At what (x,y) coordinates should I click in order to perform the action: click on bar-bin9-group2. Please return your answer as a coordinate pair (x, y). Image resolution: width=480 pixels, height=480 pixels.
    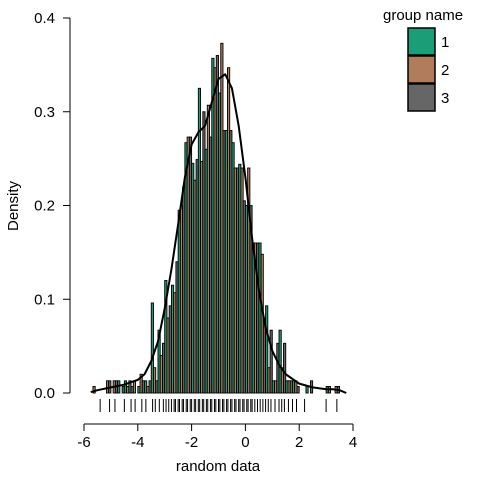
    Looking at the image, I should click on (155, 380).